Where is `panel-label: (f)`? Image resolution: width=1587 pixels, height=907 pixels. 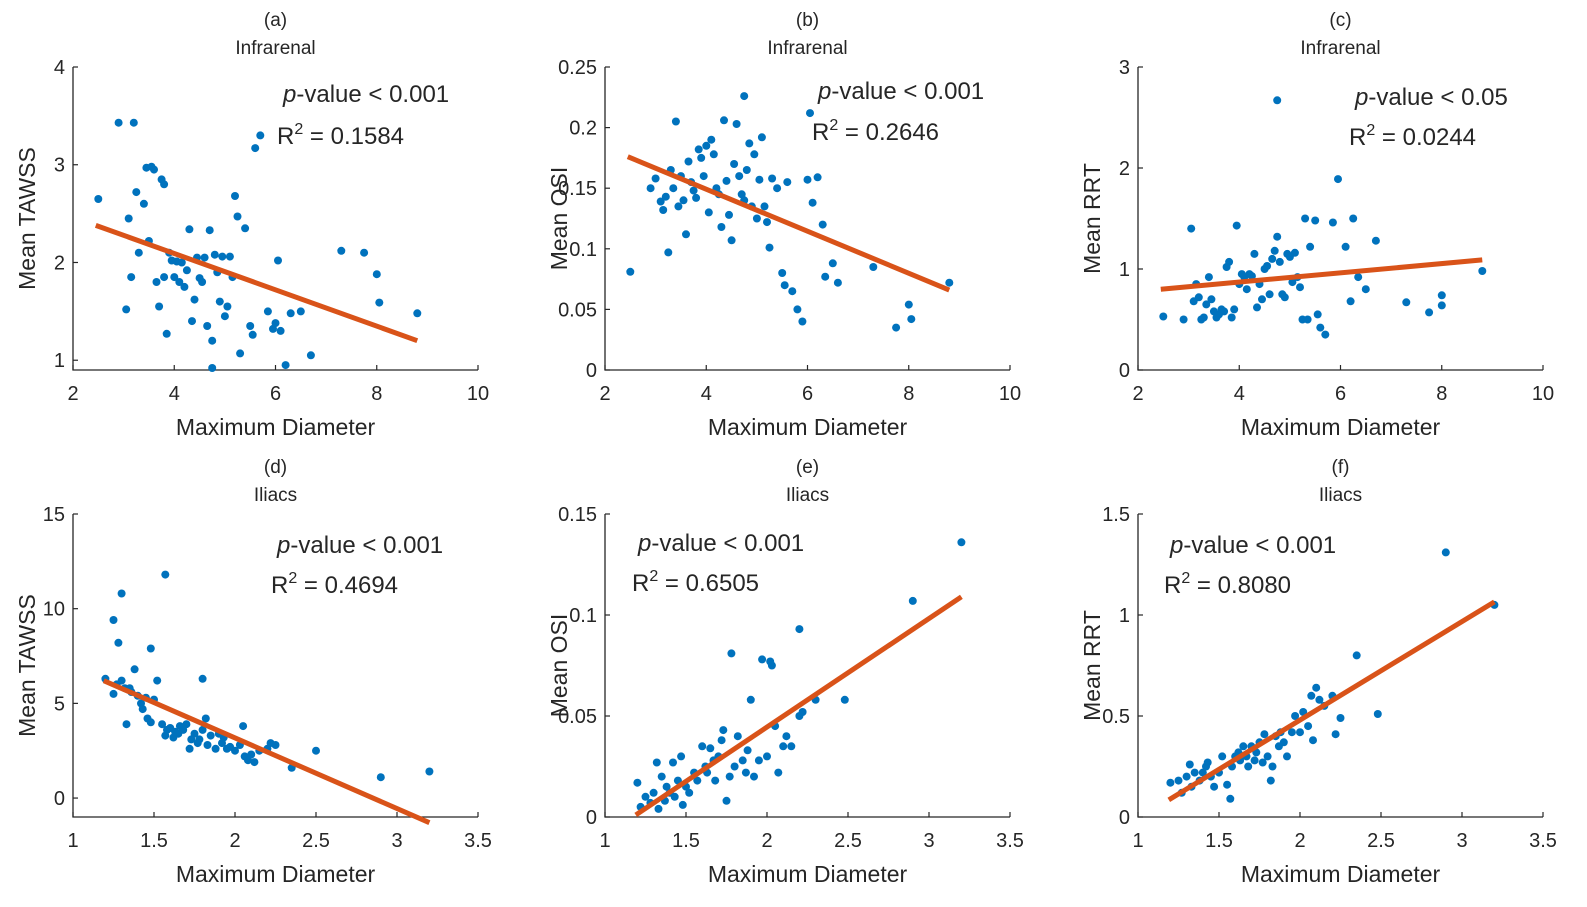 panel-label: (f) is located at coordinates (1341, 467).